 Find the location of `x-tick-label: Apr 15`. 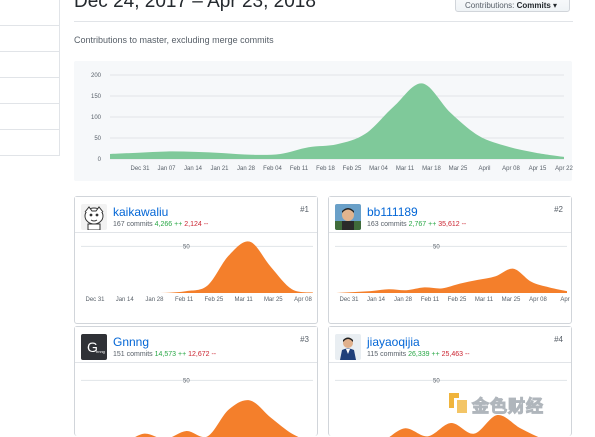

x-tick-label: Apr 15 is located at coordinates (538, 169).